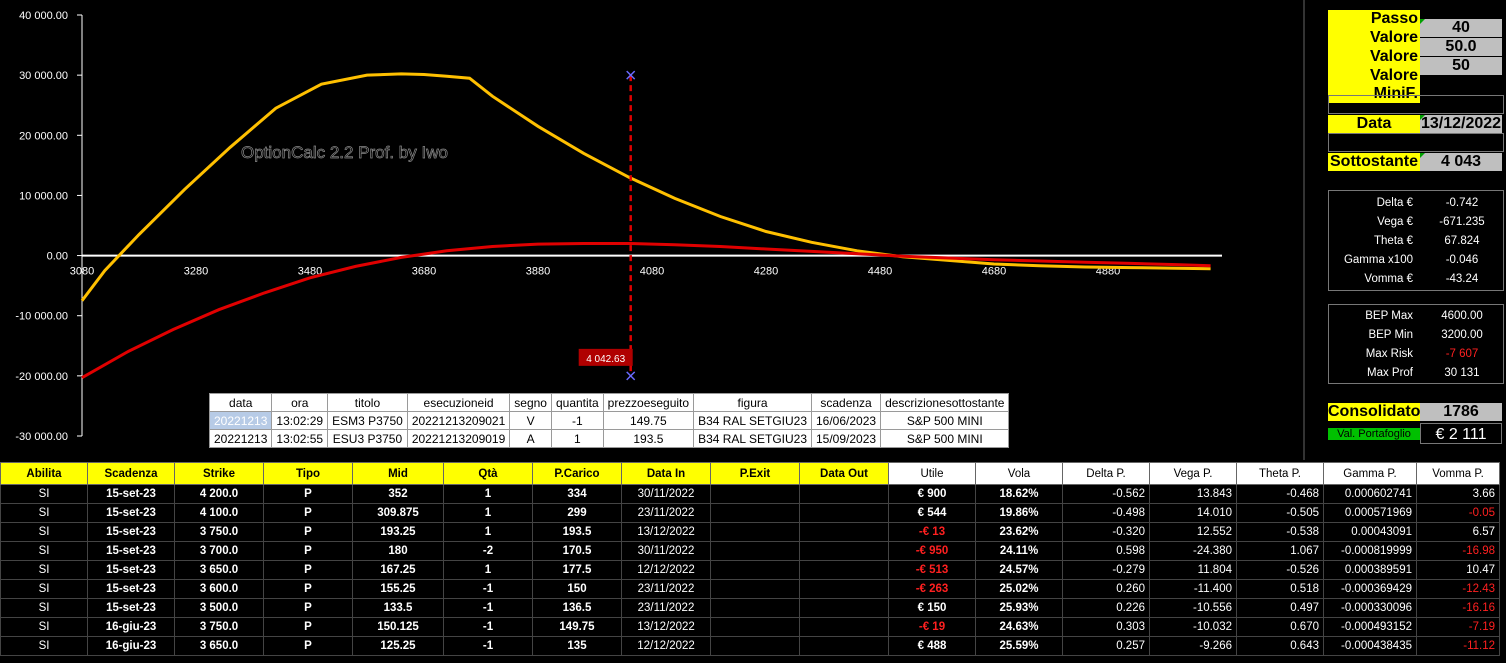  What do you see at coordinates (219, 551) in the screenshot?
I see `grid-cell: 3 700.0` at bounding box center [219, 551].